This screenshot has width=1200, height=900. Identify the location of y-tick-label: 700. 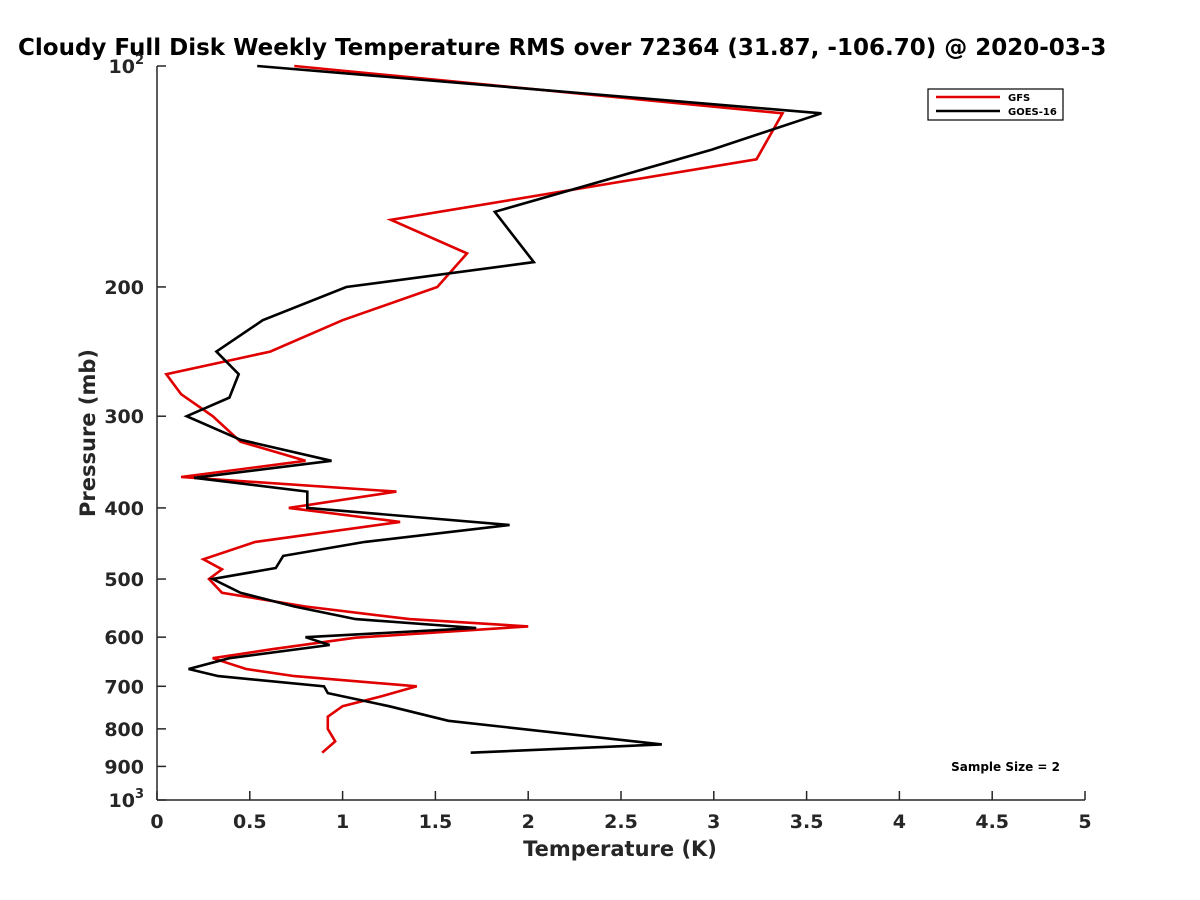
(124, 687).